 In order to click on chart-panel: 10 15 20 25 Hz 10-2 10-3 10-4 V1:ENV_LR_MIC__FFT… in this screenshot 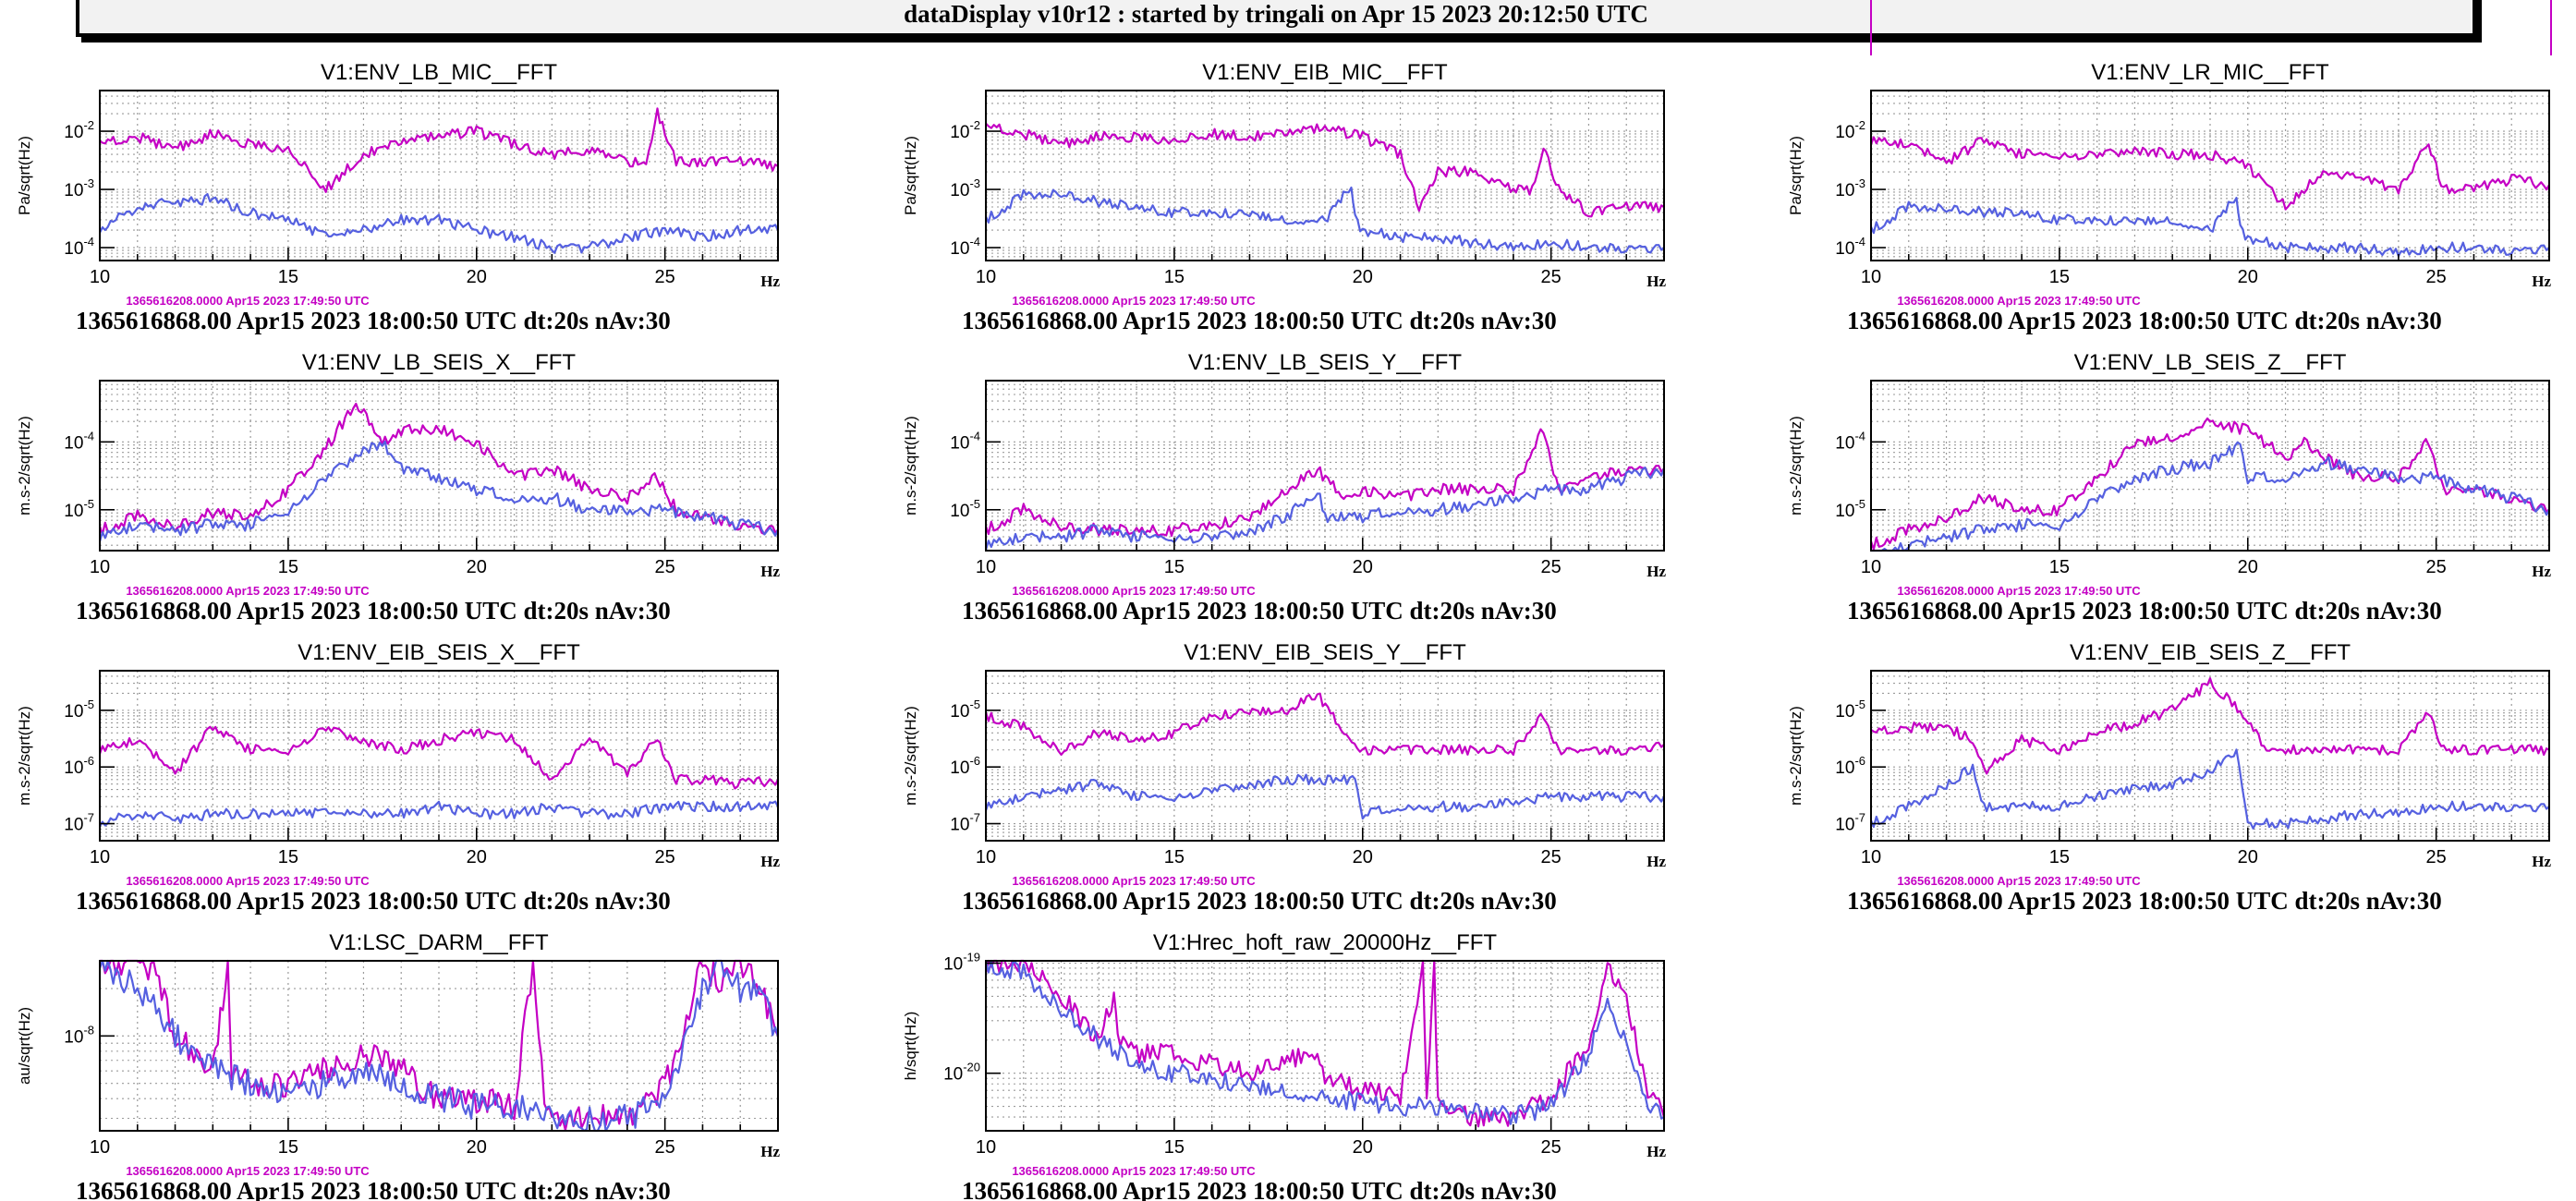, I will do `click(2169, 197)`.